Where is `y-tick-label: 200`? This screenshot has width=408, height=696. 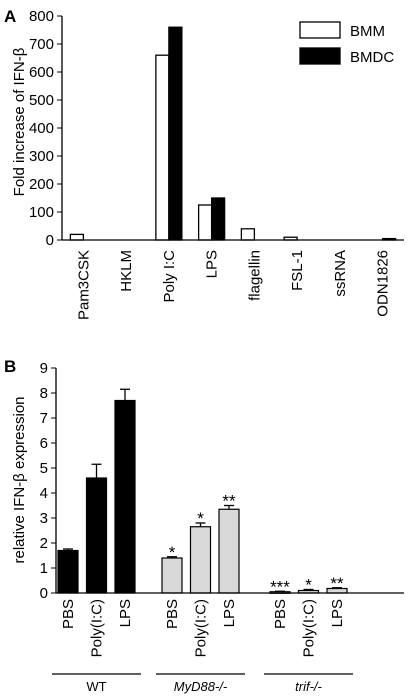
y-tick-label: 200 is located at coordinates (41, 184).